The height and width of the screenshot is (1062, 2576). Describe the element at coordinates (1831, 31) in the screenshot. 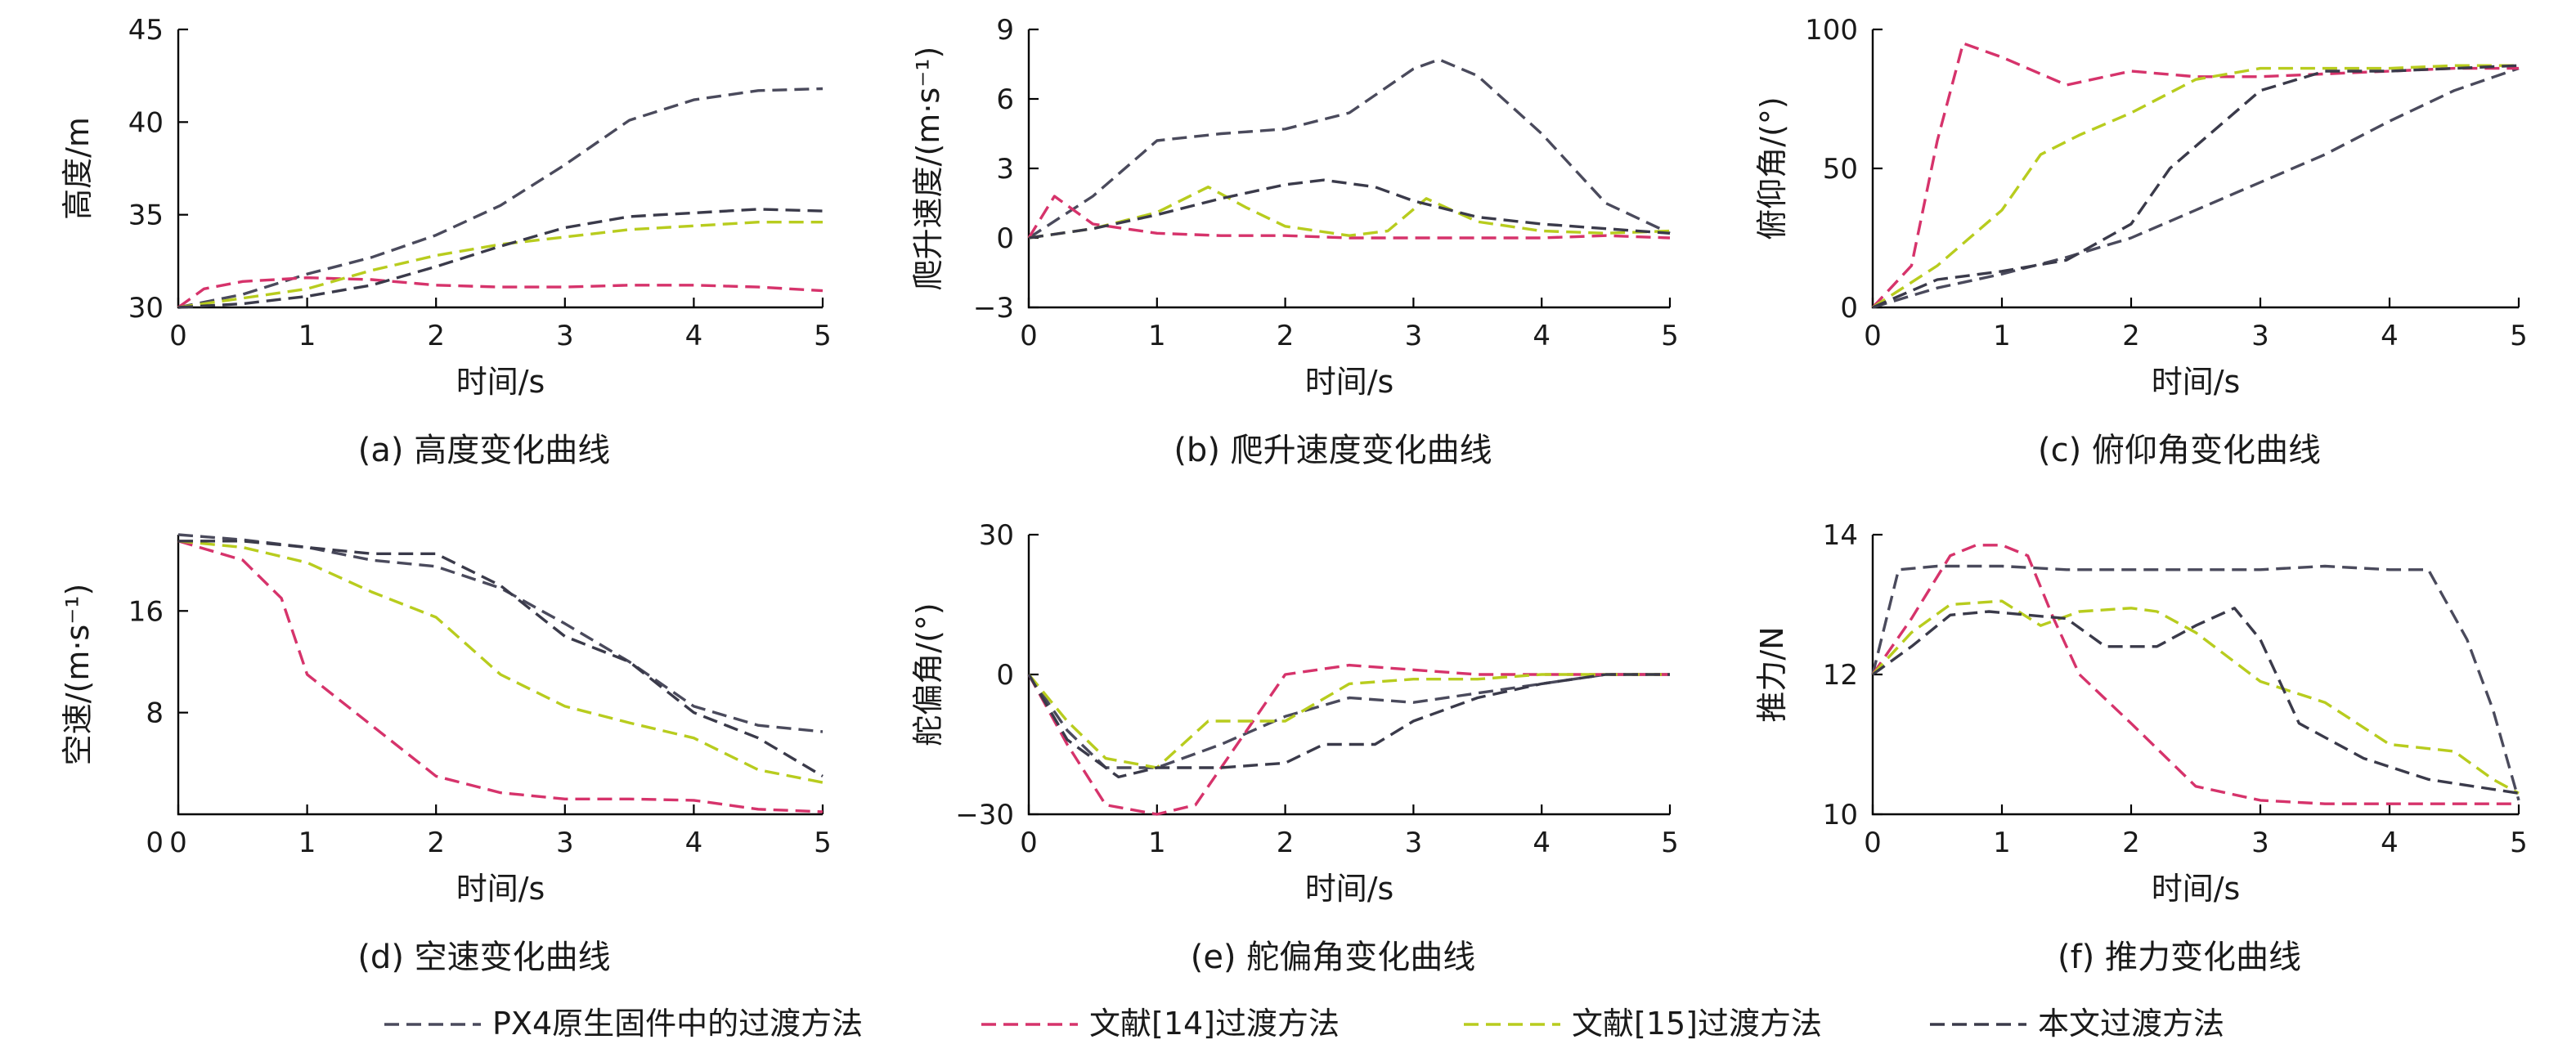

I see `y-tick-label: 100` at that location.